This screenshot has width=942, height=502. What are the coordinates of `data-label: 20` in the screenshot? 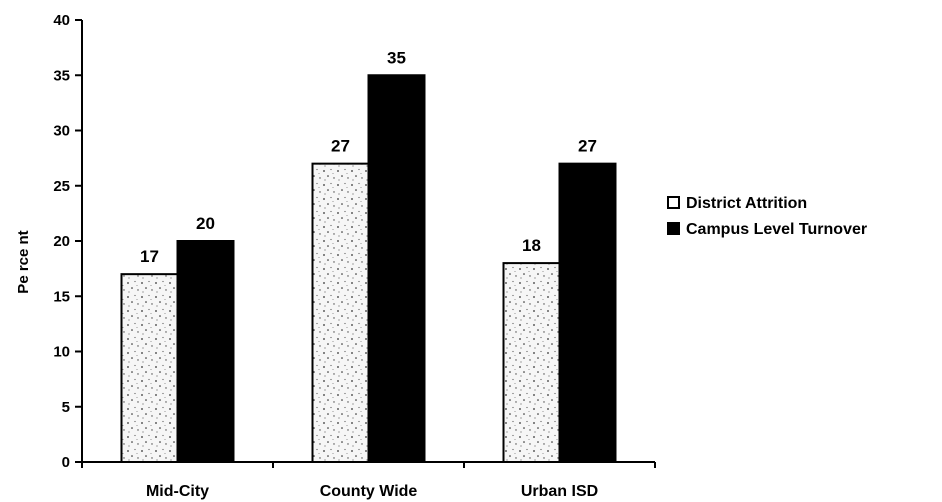 It's located at (205, 223).